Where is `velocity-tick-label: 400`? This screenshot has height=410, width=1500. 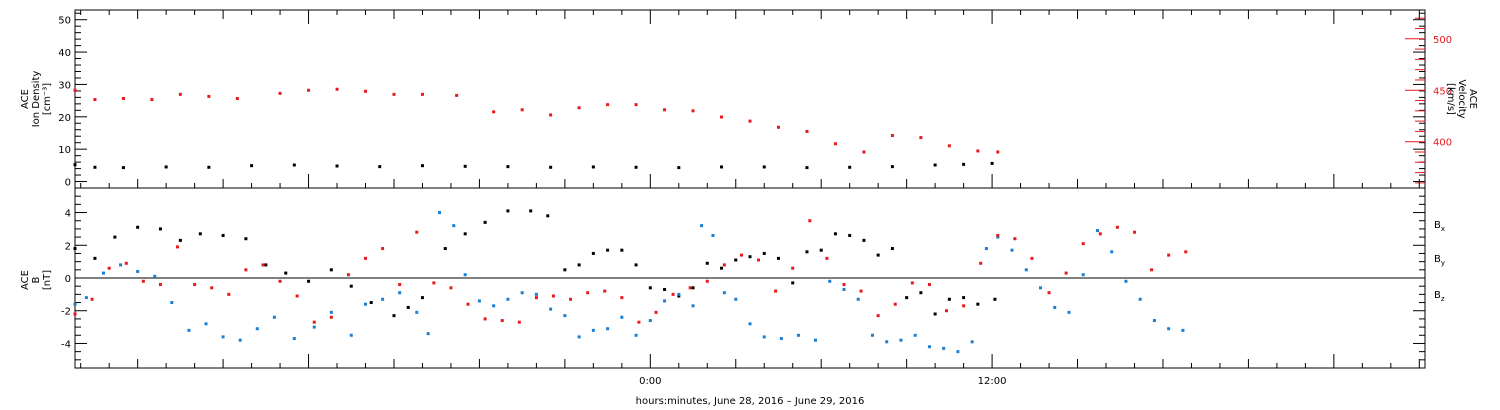
velocity-tick-label: 400 is located at coordinates (1442, 143).